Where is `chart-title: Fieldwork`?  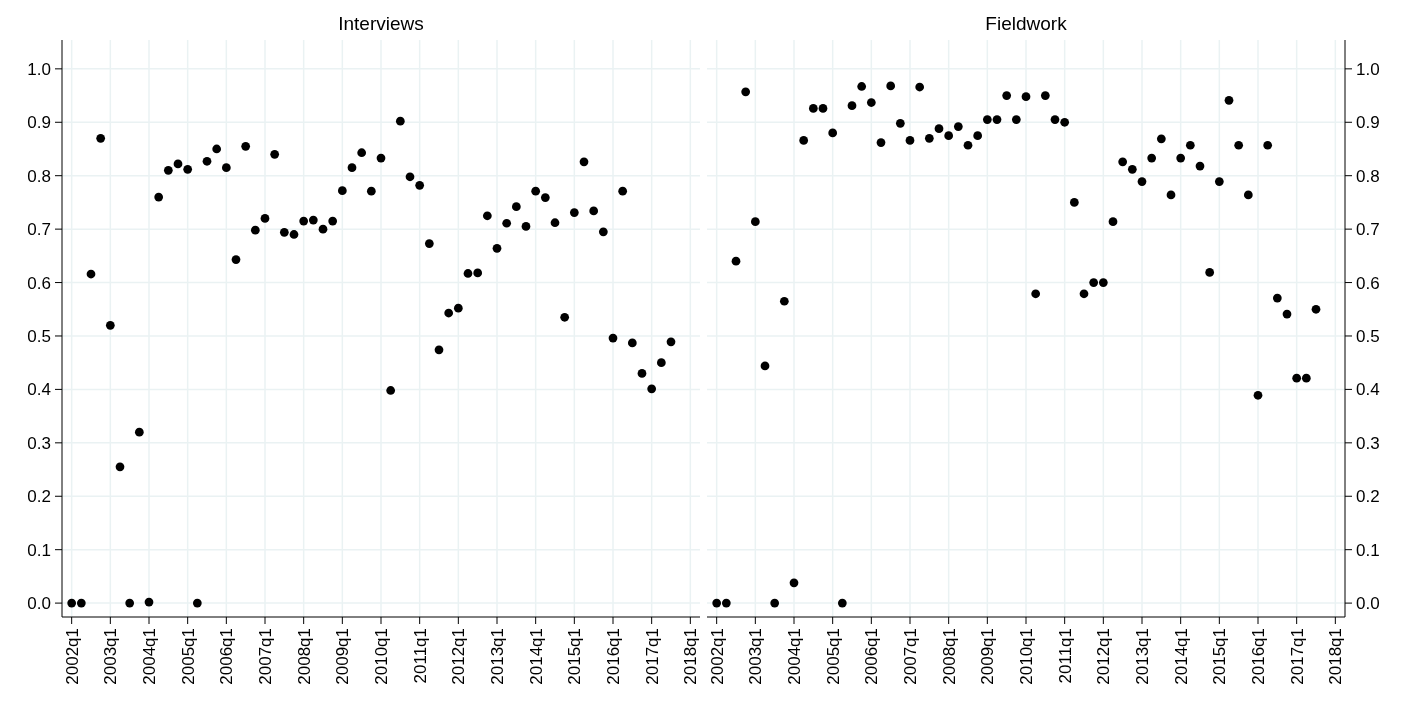 chart-title: Fieldwork is located at coordinates (1026, 23).